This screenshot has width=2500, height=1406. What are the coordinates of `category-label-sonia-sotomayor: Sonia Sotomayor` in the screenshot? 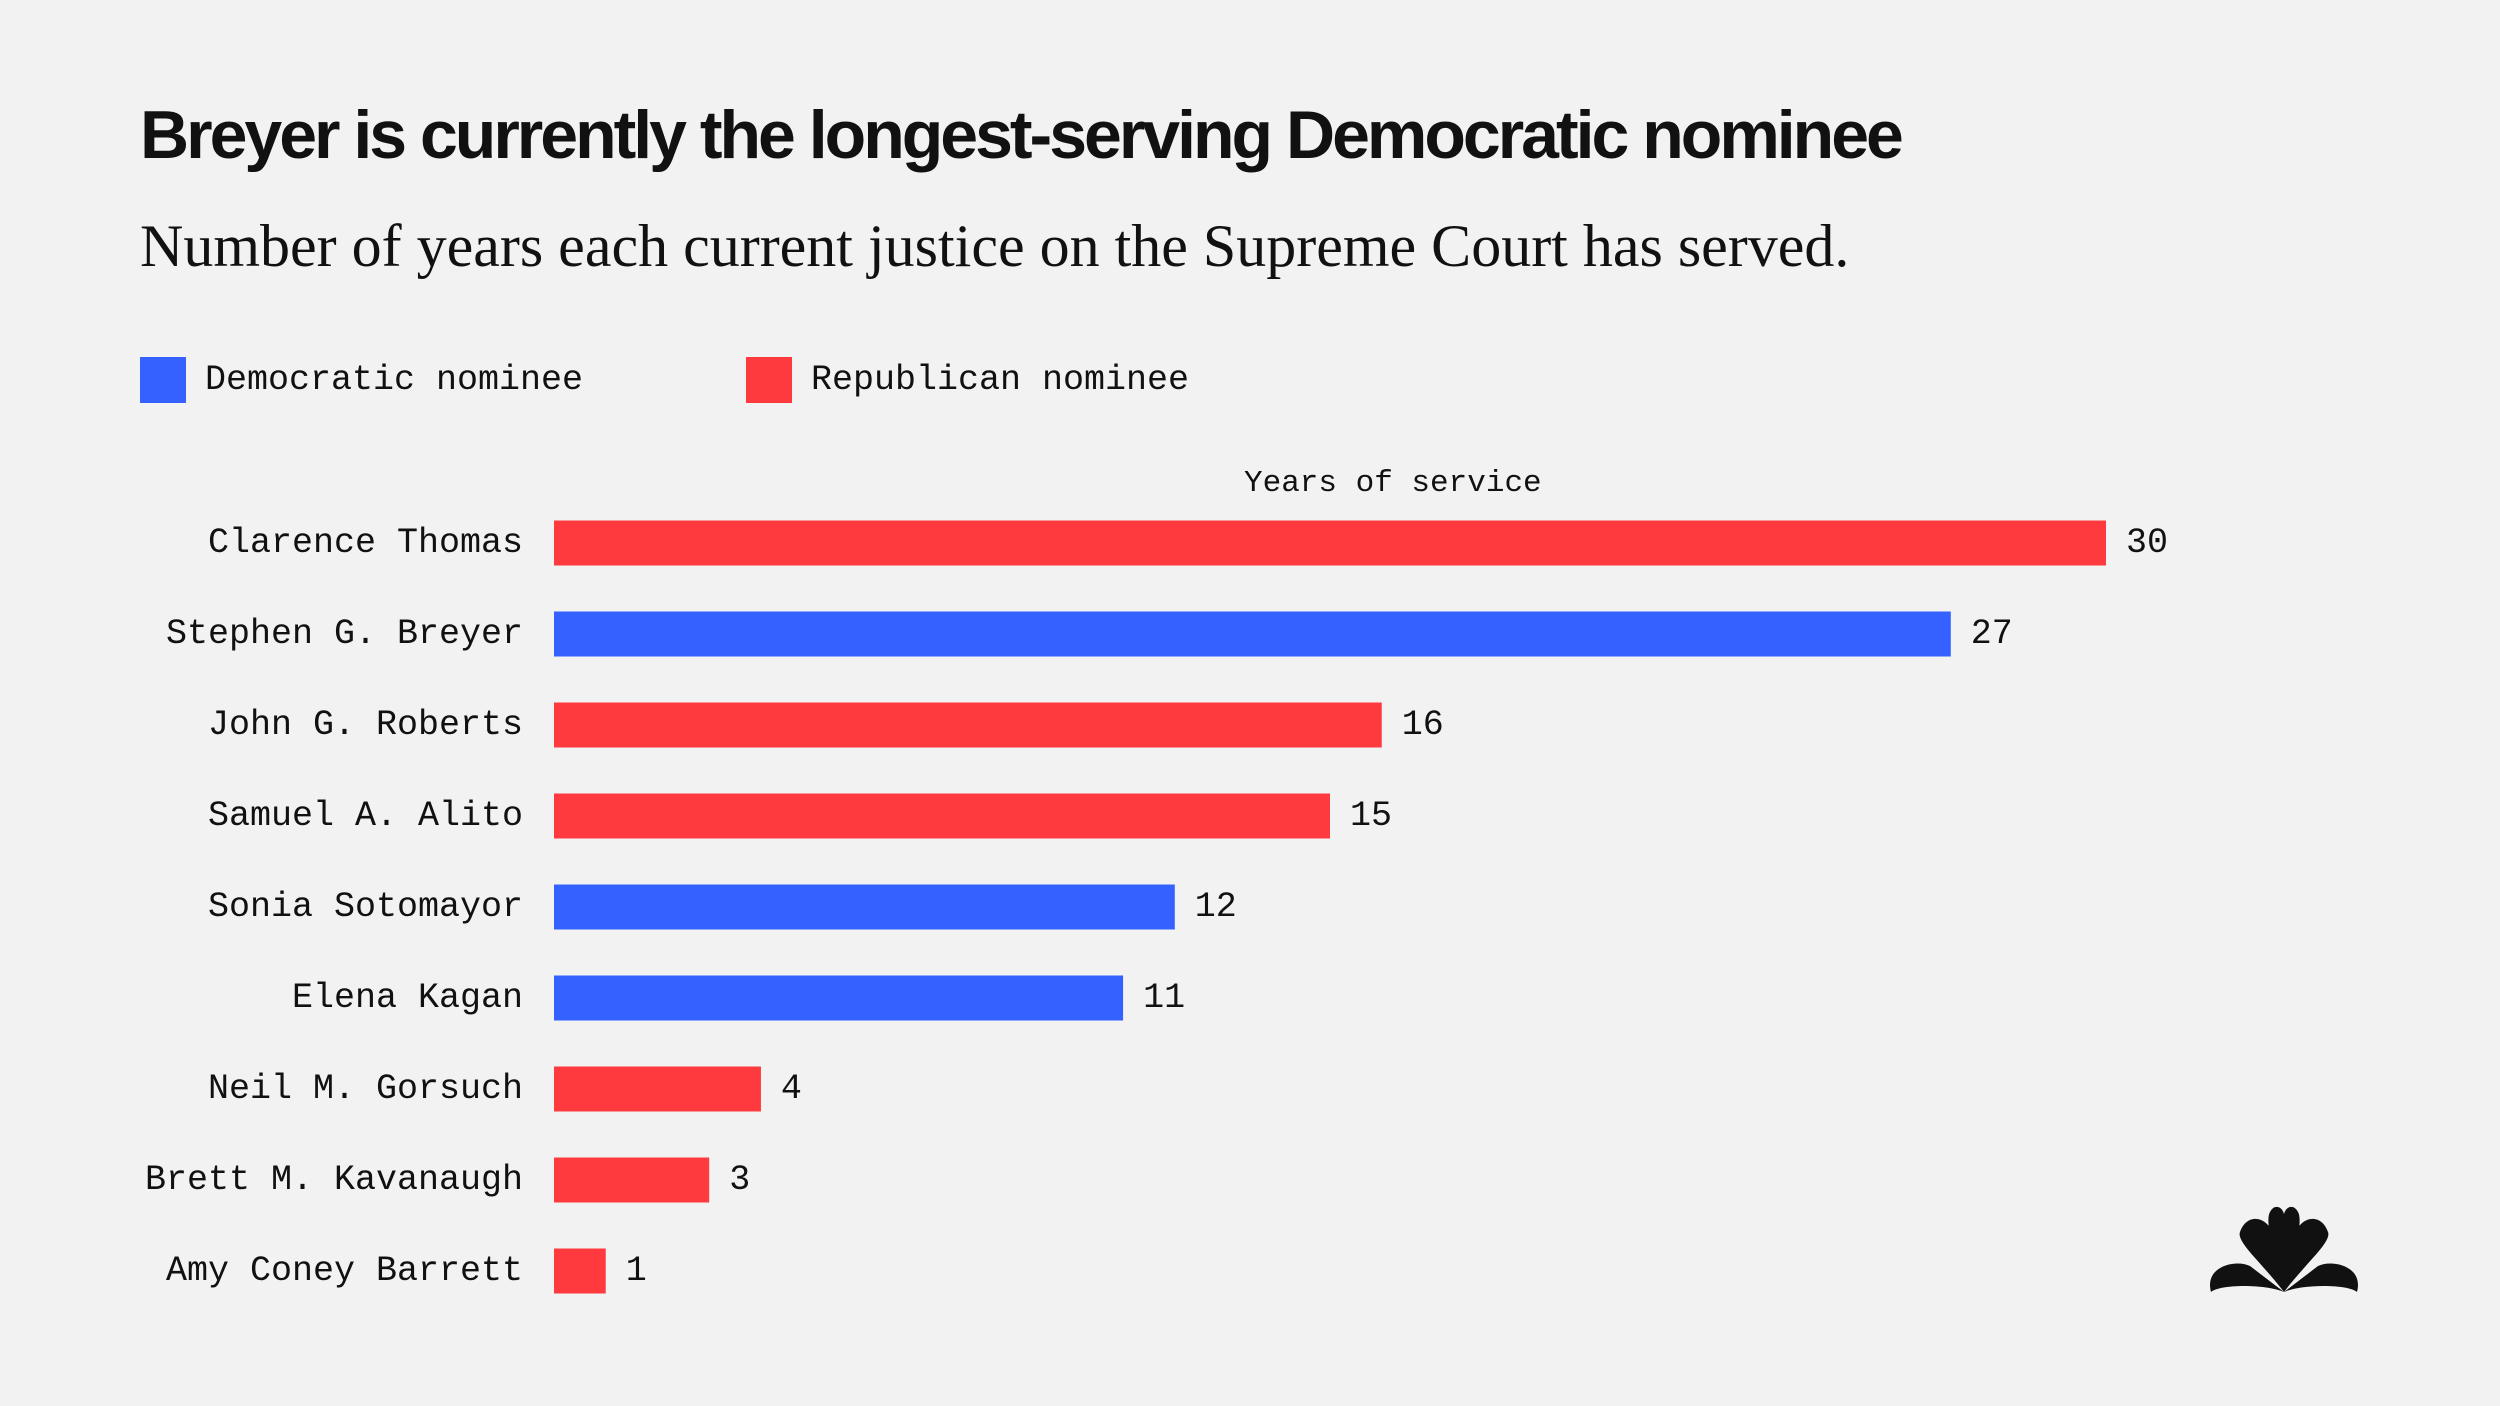 It's located at (365, 907).